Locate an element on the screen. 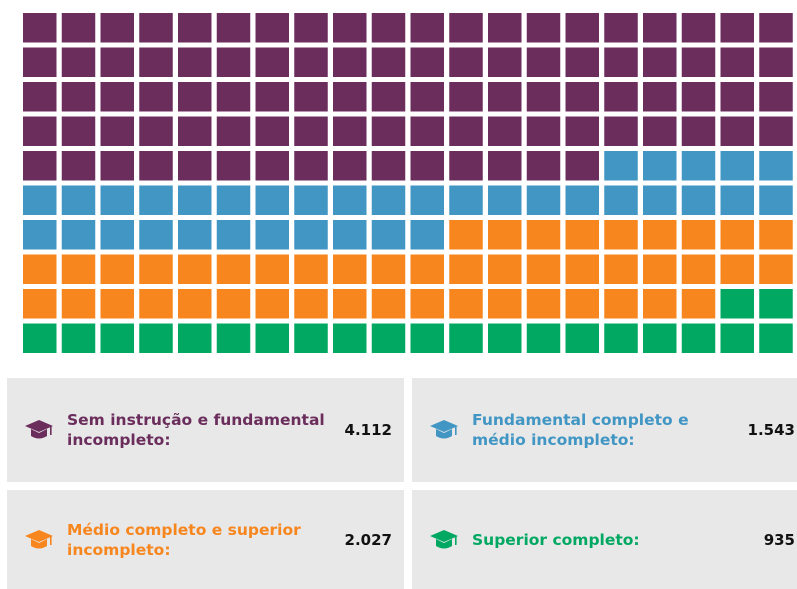 This screenshot has height=589, width=797. legend-label: Superior completo: is located at coordinates (556, 539).